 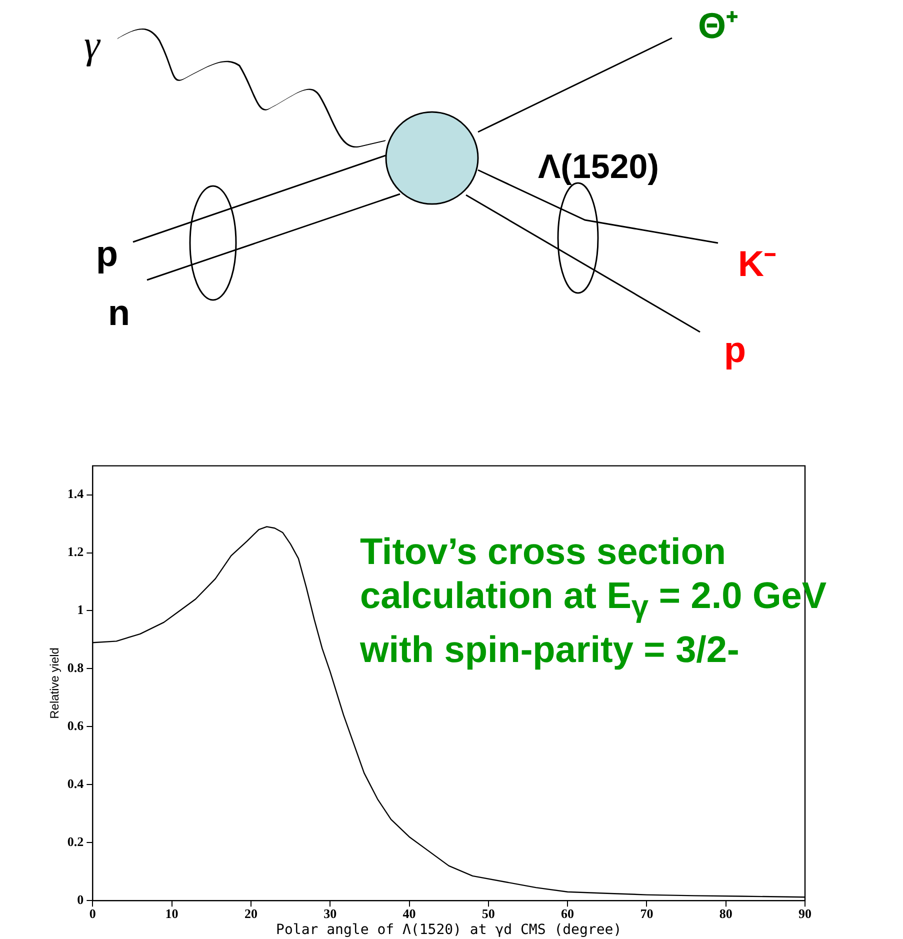 What do you see at coordinates (75, 552) in the screenshot?
I see `y-tick-label: 1.2` at bounding box center [75, 552].